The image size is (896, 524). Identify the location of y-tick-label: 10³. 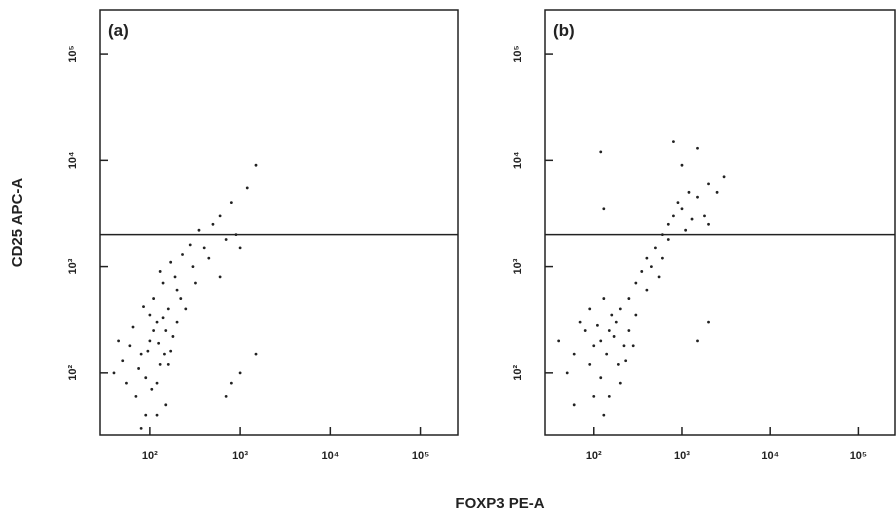
(73, 266).